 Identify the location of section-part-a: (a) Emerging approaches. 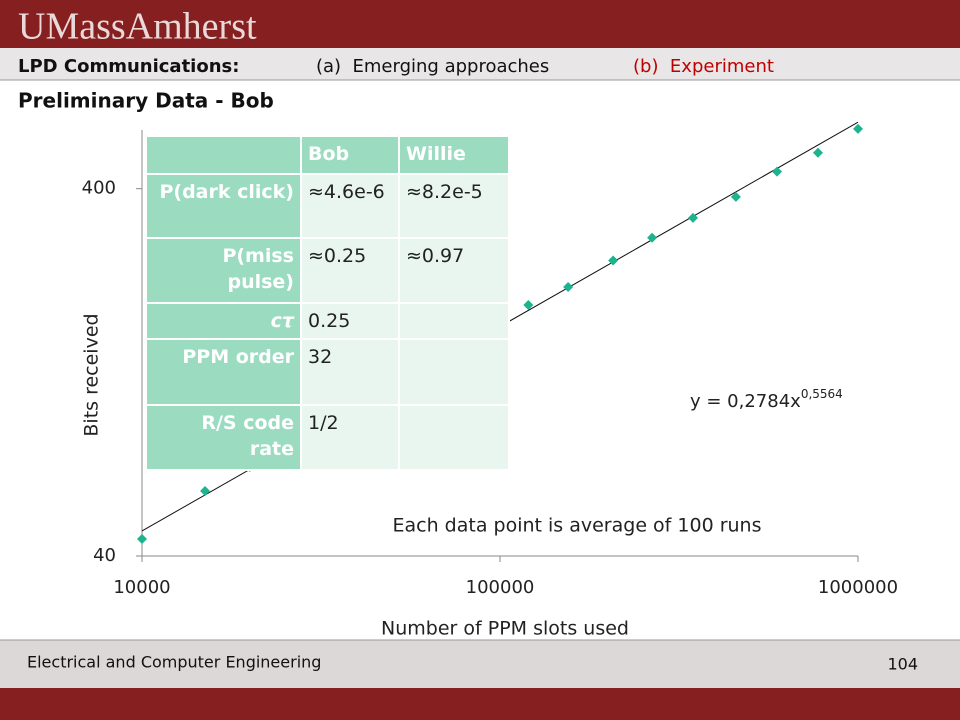
(432, 66).